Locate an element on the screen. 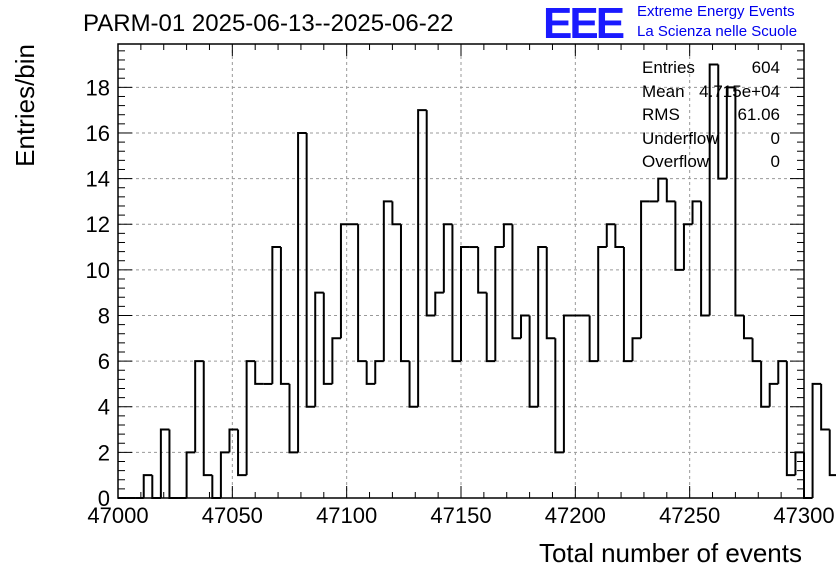  eee-logo: EEE is located at coordinates (584, 24).